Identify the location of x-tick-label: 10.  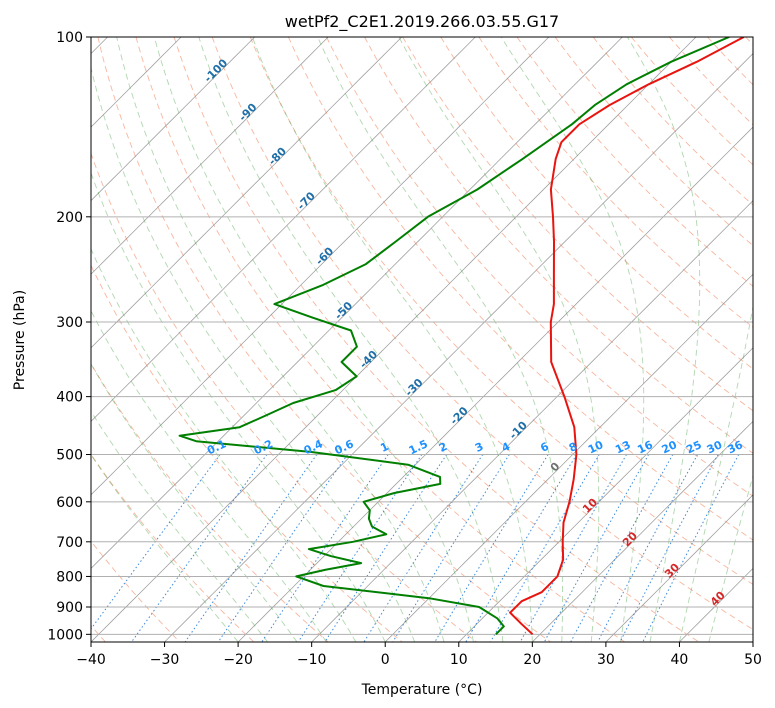
(459, 660).